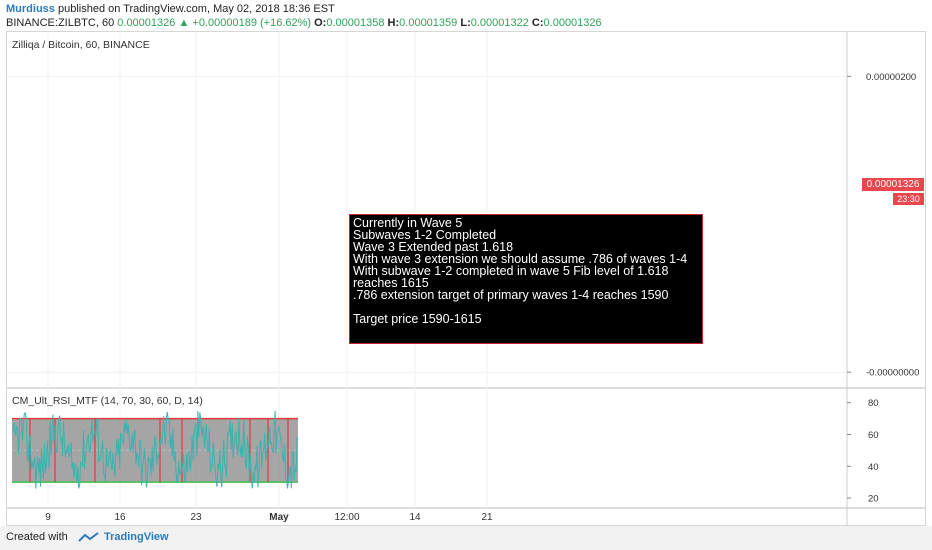  I want to click on x-tick-label: May, so click(279, 517).